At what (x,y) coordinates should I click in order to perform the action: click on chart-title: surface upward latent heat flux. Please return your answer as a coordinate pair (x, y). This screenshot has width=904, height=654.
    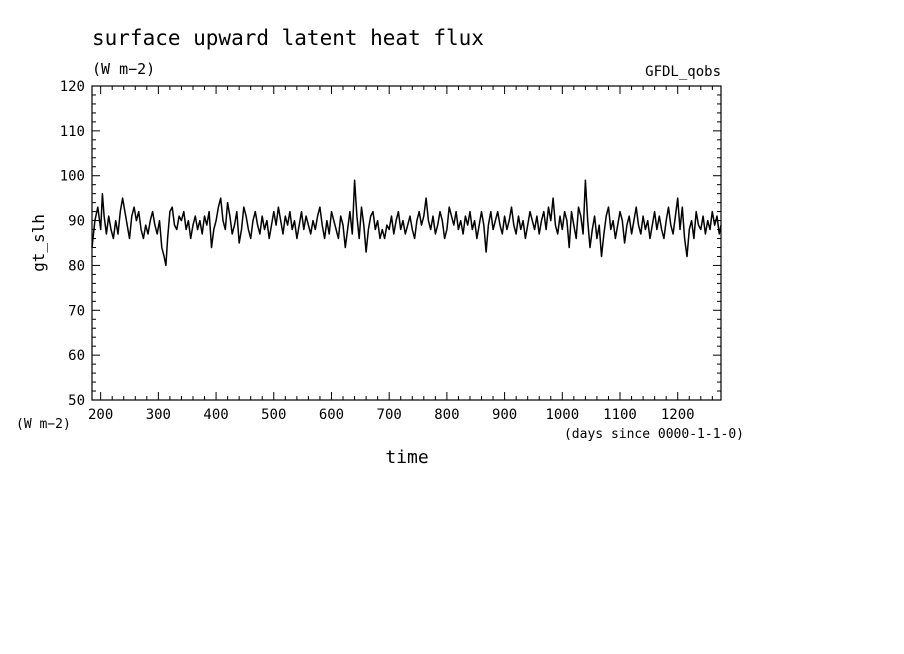
    Looking at the image, I should click on (288, 38).